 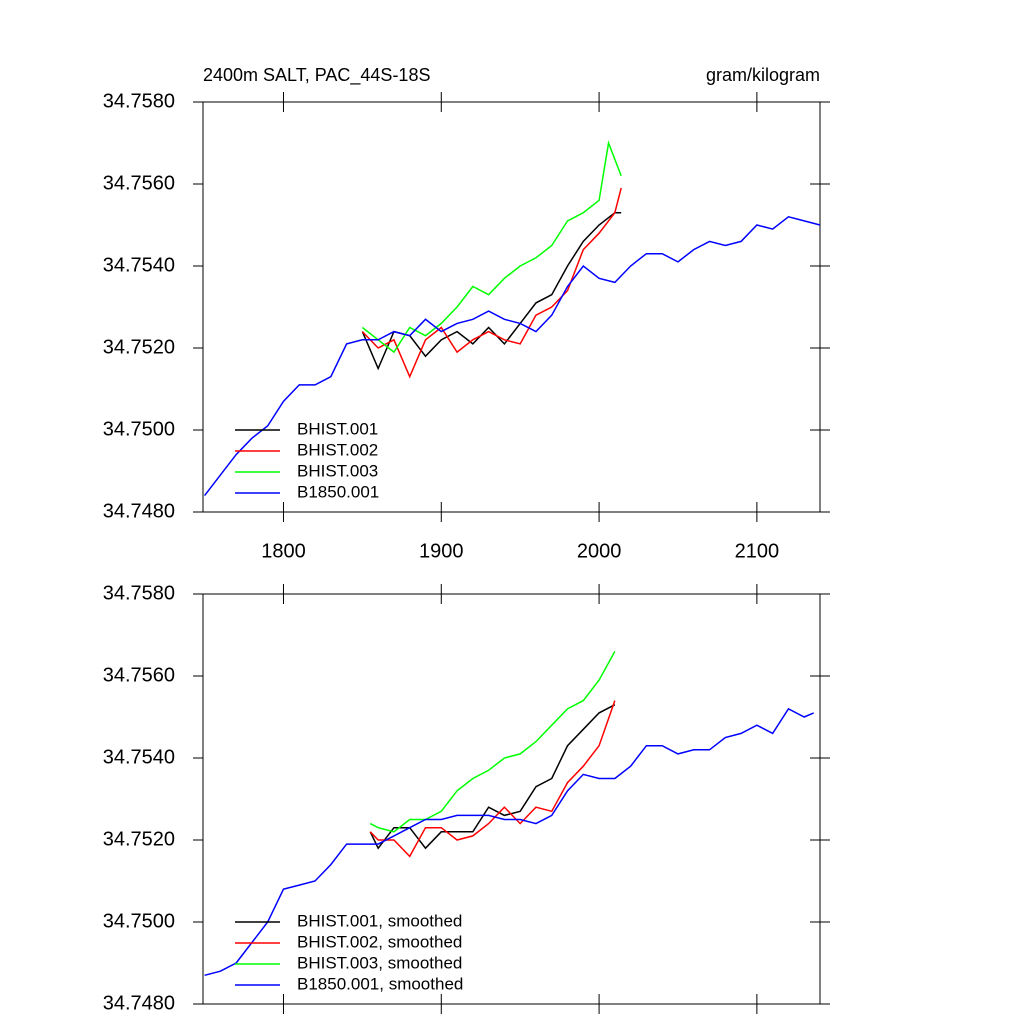 What do you see at coordinates (338, 491) in the screenshot?
I see `legend-label: B1850.001` at bounding box center [338, 491].